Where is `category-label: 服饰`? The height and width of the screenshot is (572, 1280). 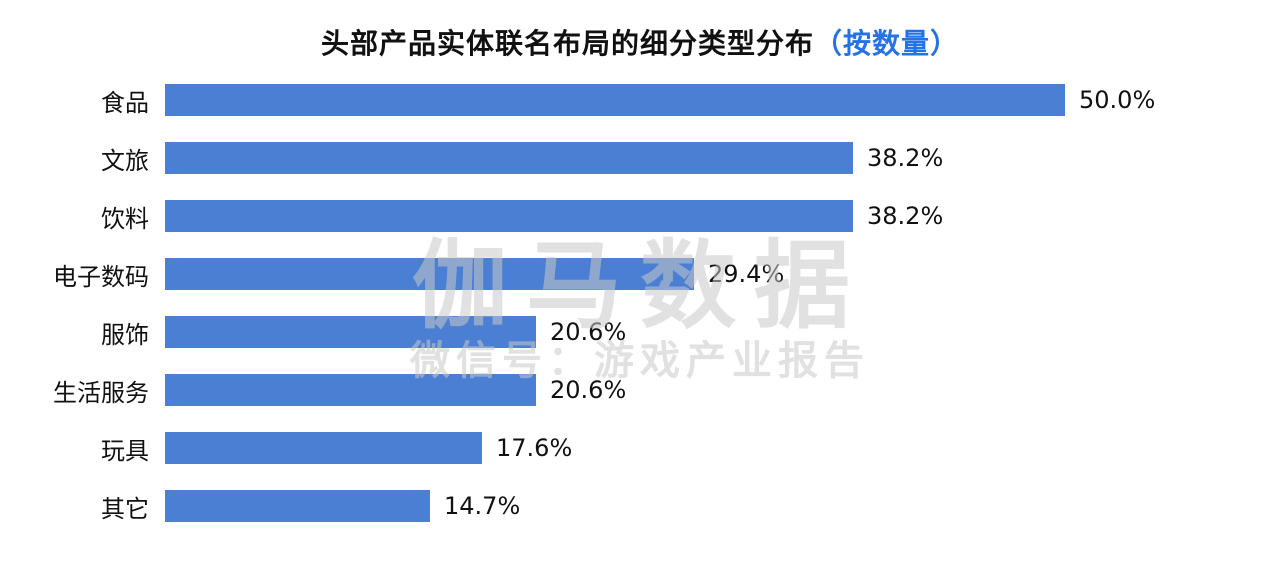
category-label: 服饰 is located at coordinates (125, 334).